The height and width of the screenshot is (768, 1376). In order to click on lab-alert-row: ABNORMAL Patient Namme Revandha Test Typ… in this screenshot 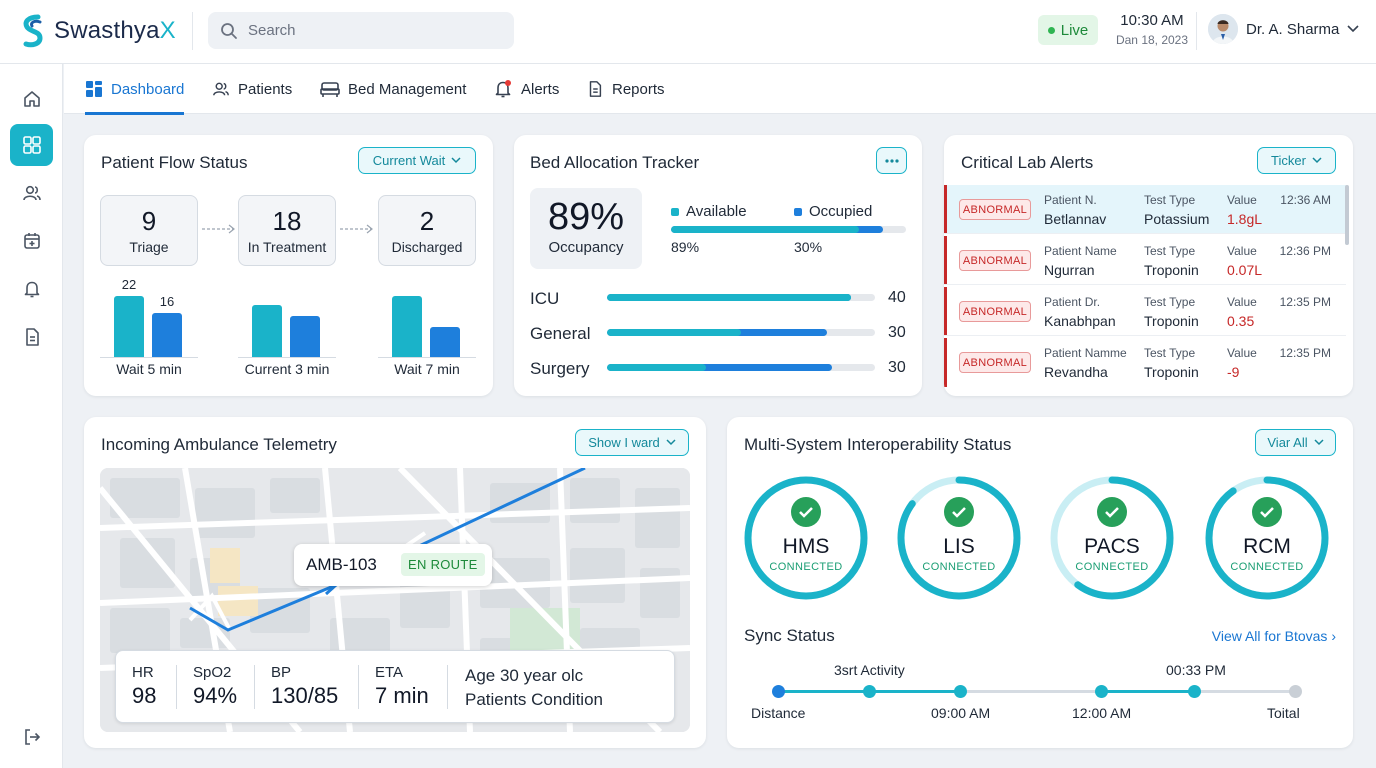, I will do `click(1145, 362)`.